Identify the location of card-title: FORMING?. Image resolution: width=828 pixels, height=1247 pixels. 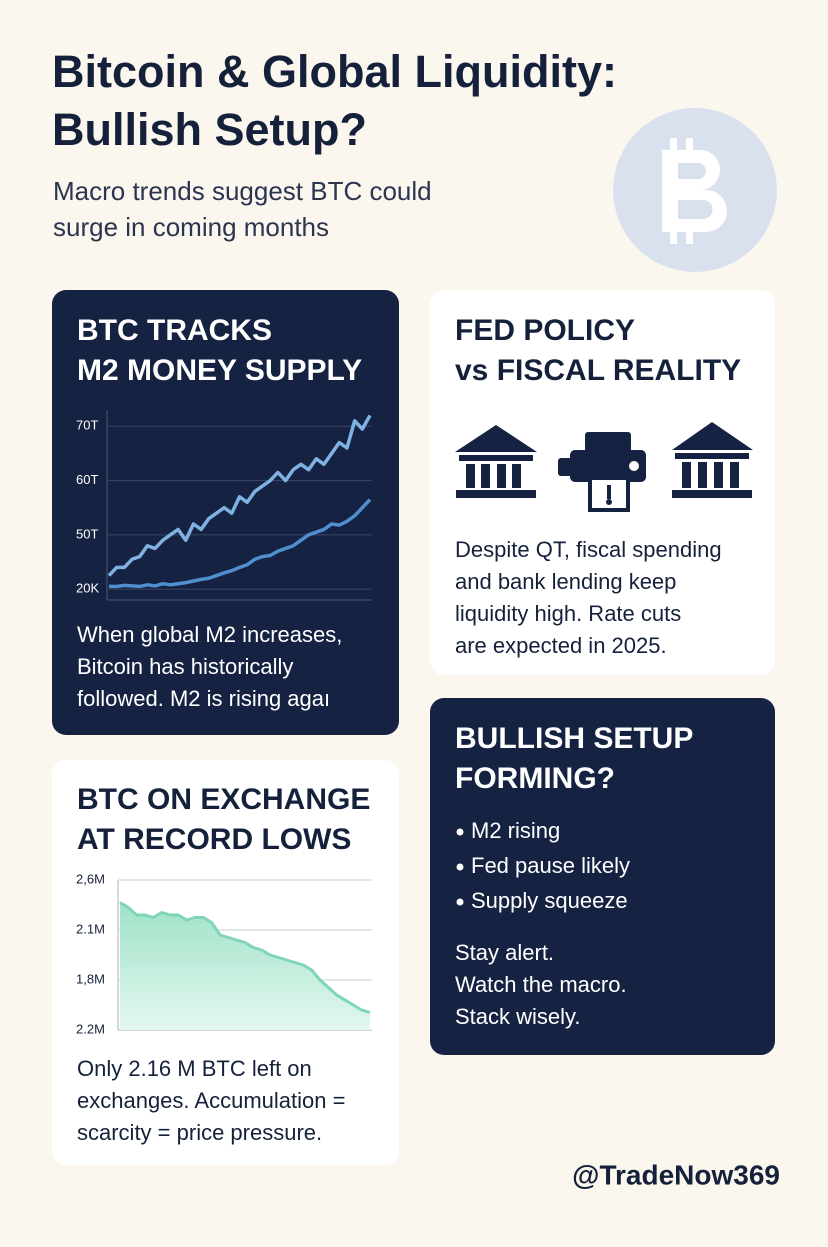
(535, 778).